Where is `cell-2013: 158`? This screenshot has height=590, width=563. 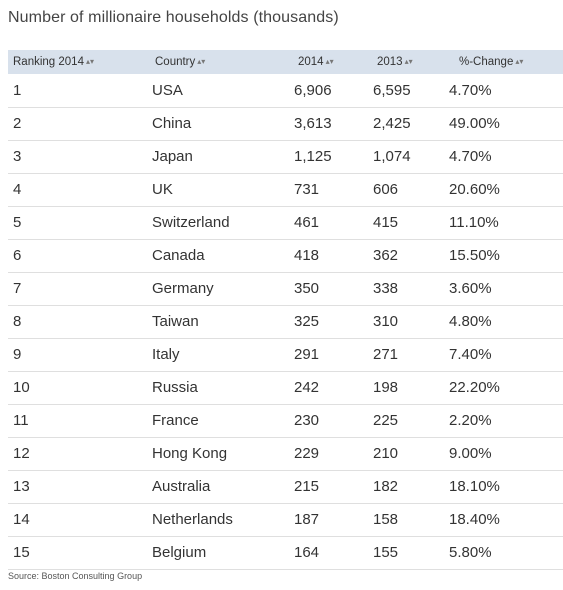 cell-2013: 158 is located at coordinates (410, 520).